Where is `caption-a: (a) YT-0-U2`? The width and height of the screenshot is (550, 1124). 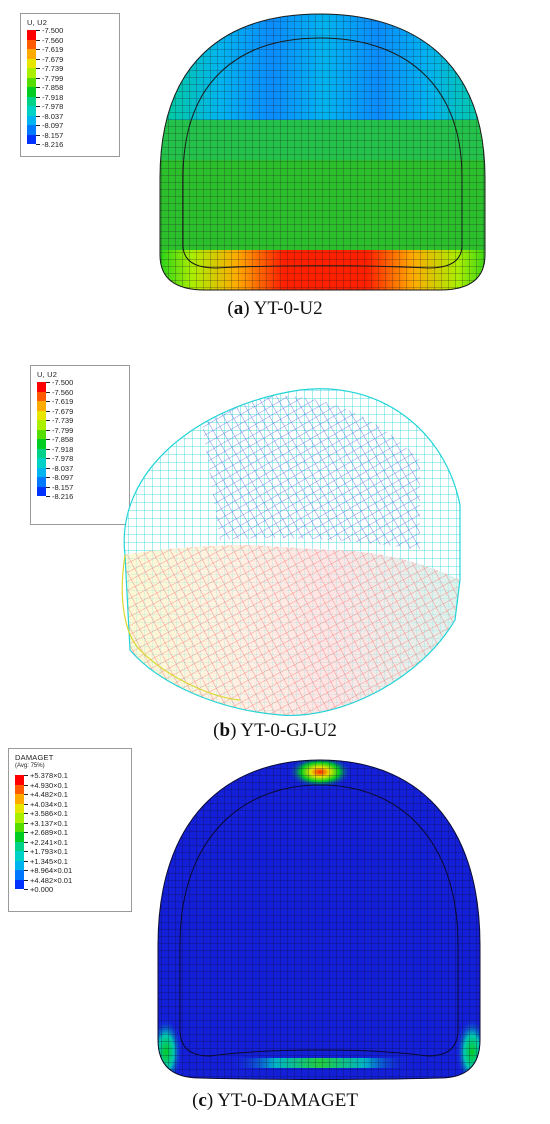 caption-a: (a) YT-0-U2 is located at coordinates (275, 309).